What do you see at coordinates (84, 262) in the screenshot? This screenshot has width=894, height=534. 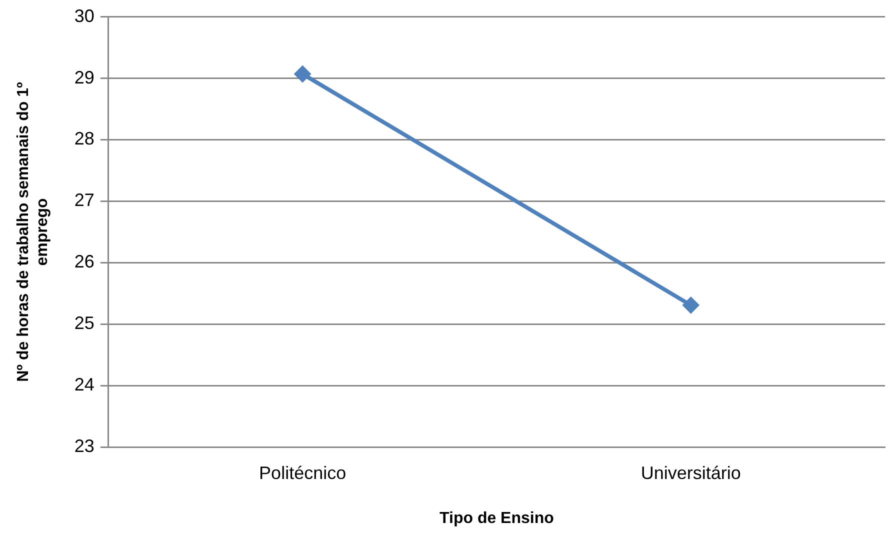 I see `y-tick-label: 26` at bounding box center [84, 262].